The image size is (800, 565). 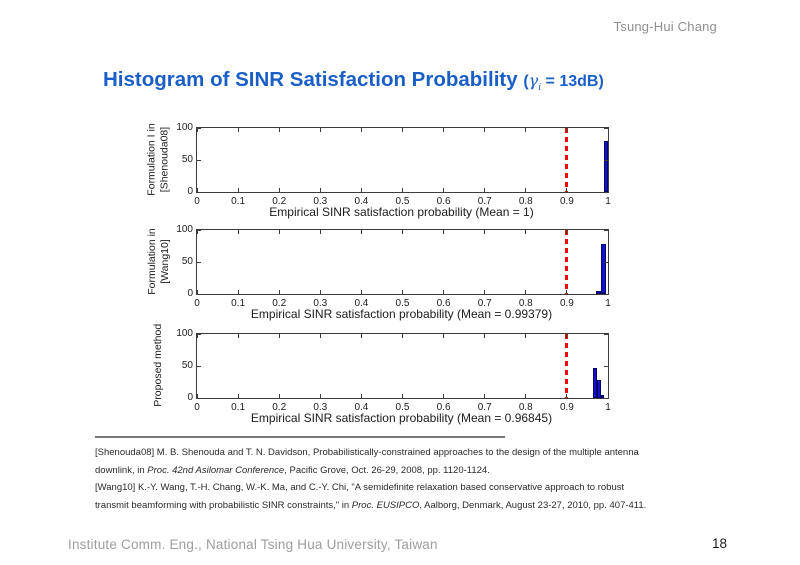 I want to click on x-tick-label: 0.7, so click(x=484, y=201).